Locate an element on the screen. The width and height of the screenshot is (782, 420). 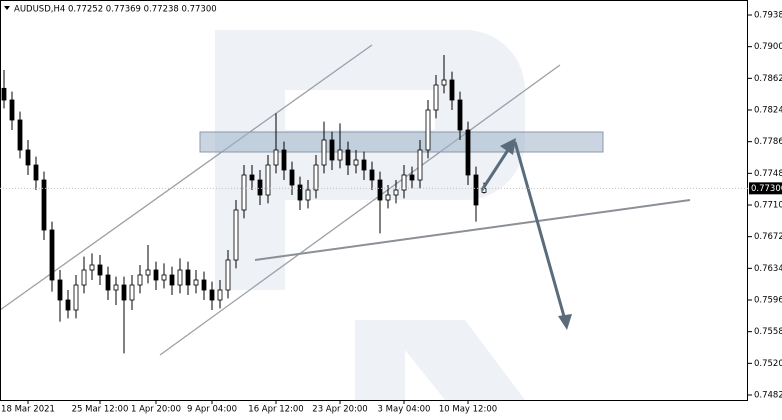
x-tick-label: 16 Apr 12:00 is located at coordinates (275, 410).